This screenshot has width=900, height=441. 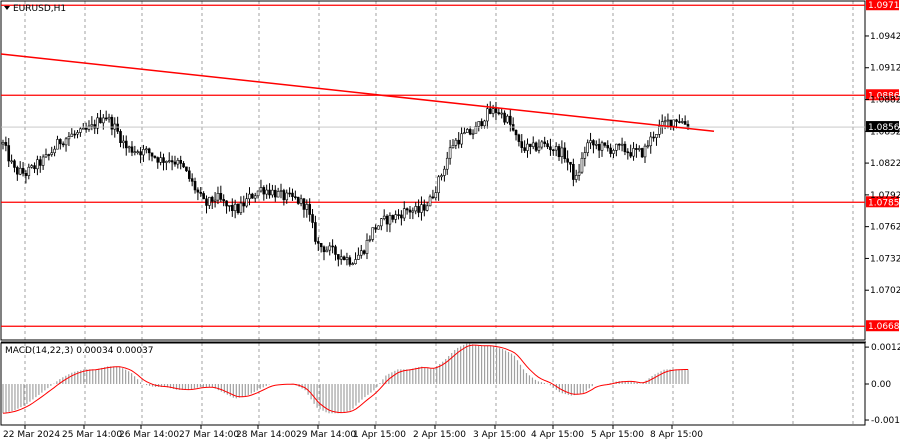 I want to click on y-tick-label: 1.0852, so click(x=885, y=132).